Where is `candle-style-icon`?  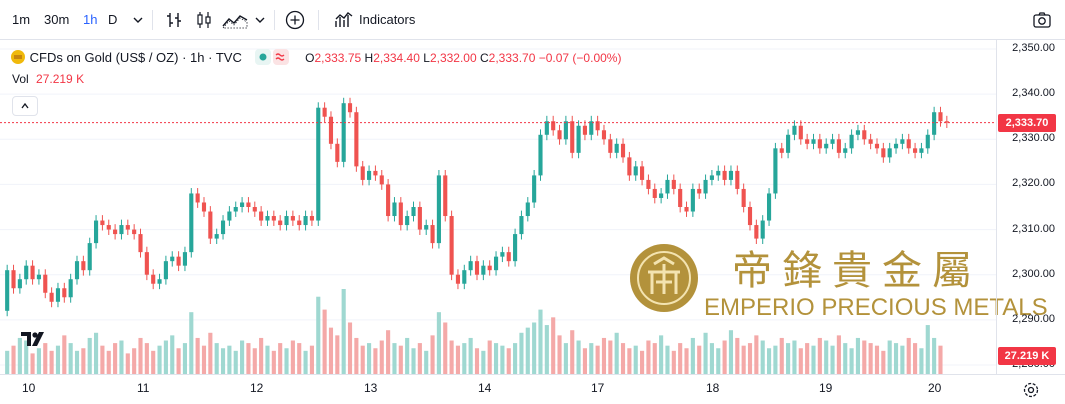 candle-style-icon is located at coordinates (204, 20).